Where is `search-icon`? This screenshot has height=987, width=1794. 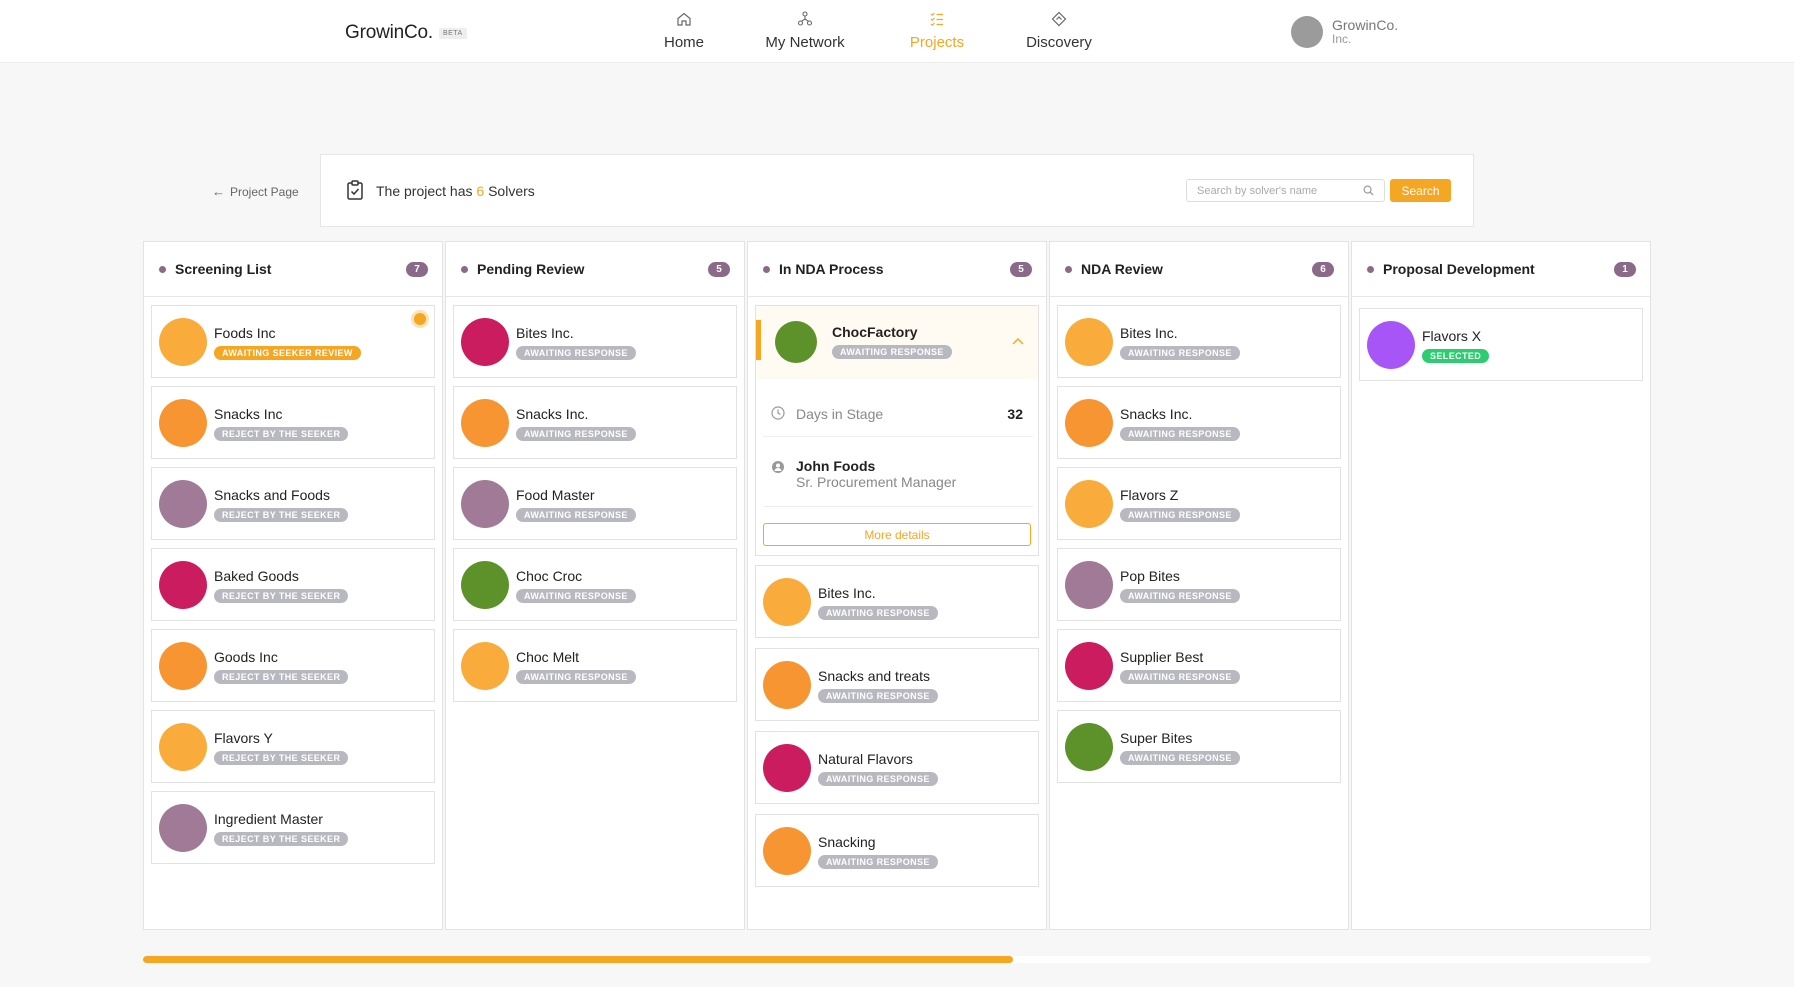
search-icon is located at coordinates (1368, 190).